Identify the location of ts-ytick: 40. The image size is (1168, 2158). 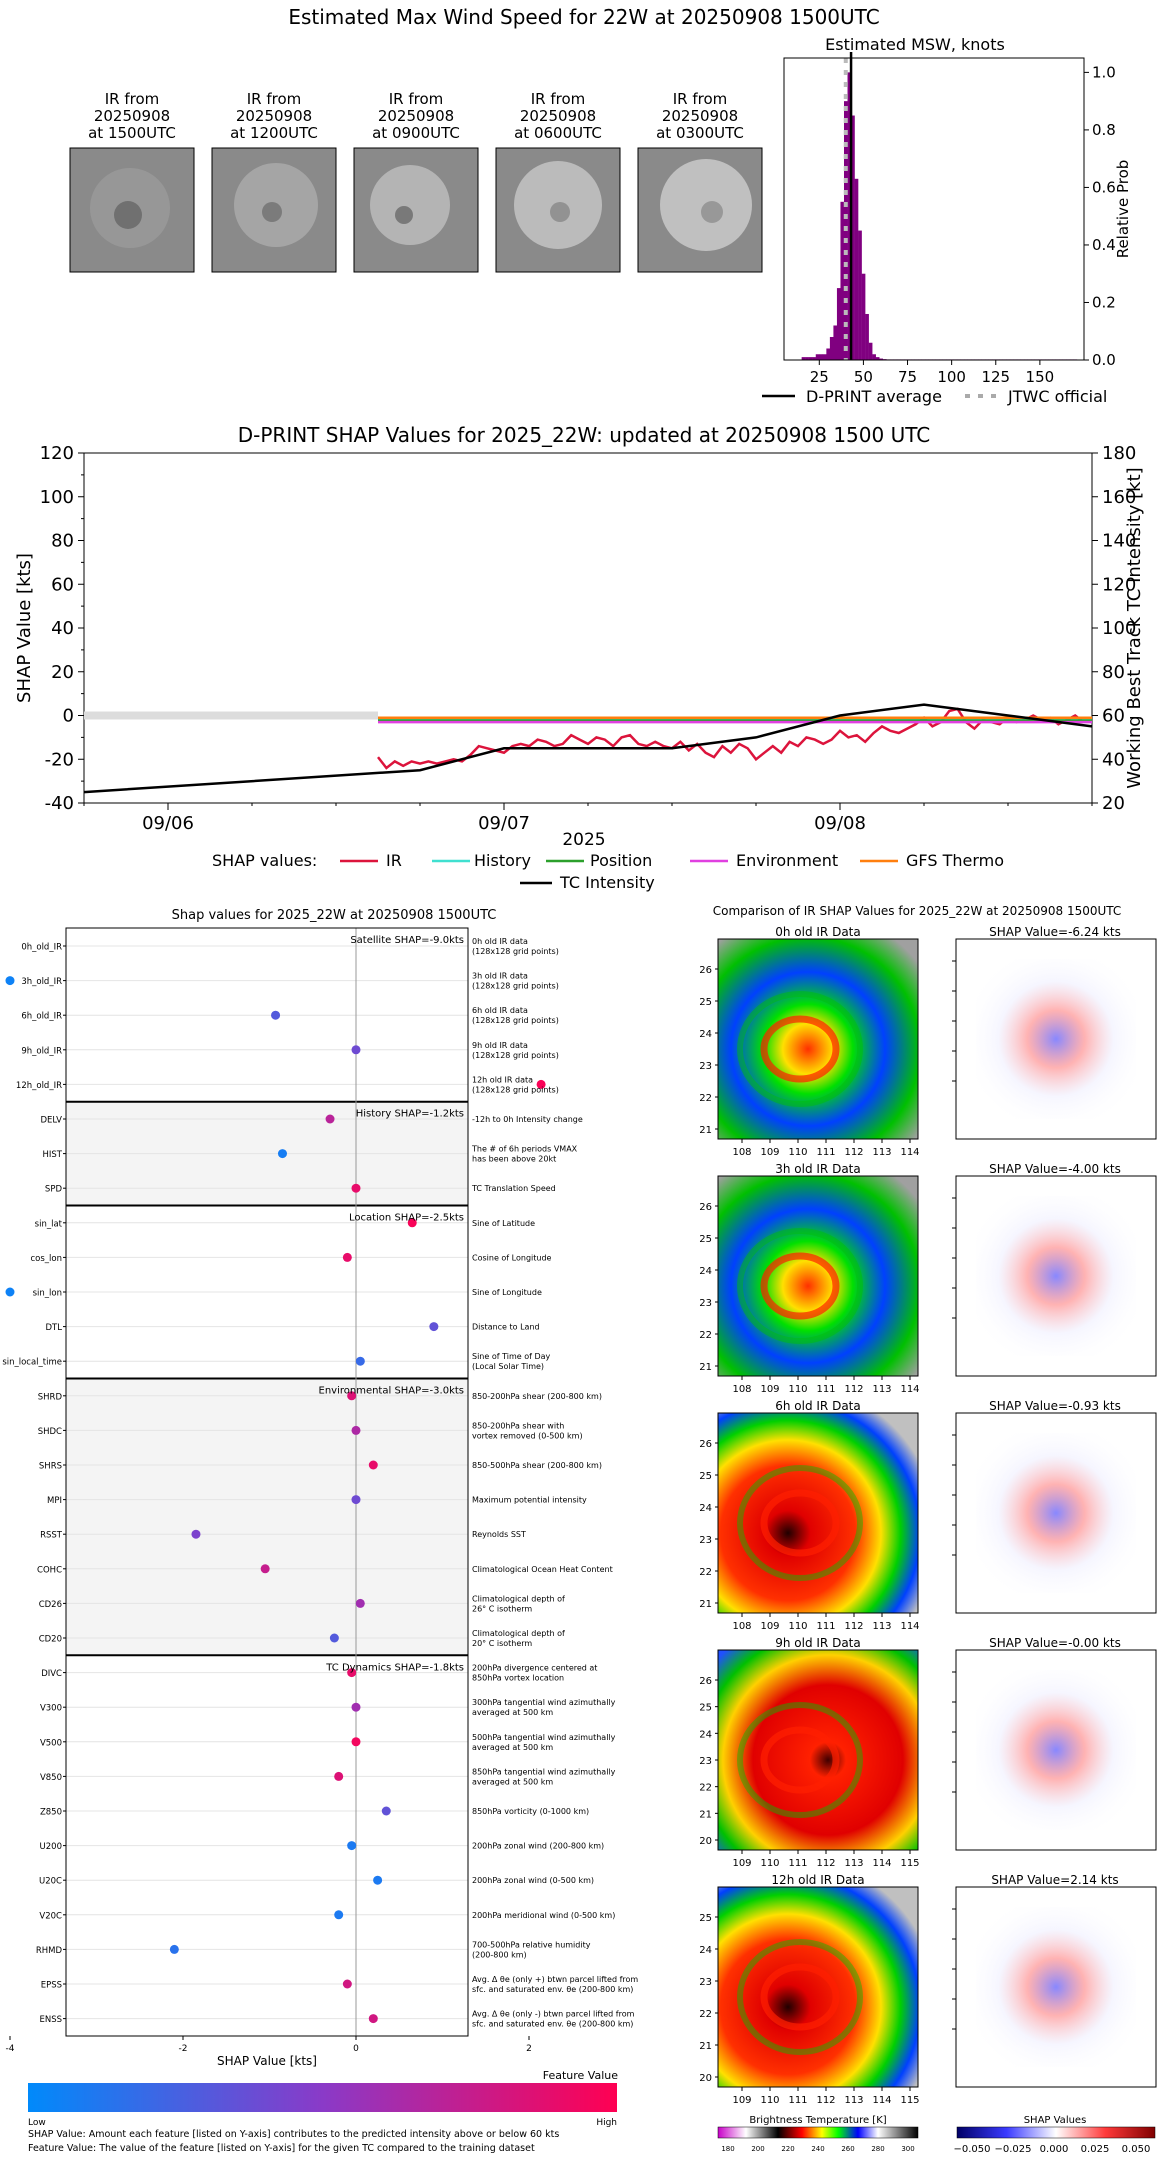
(62, 628).